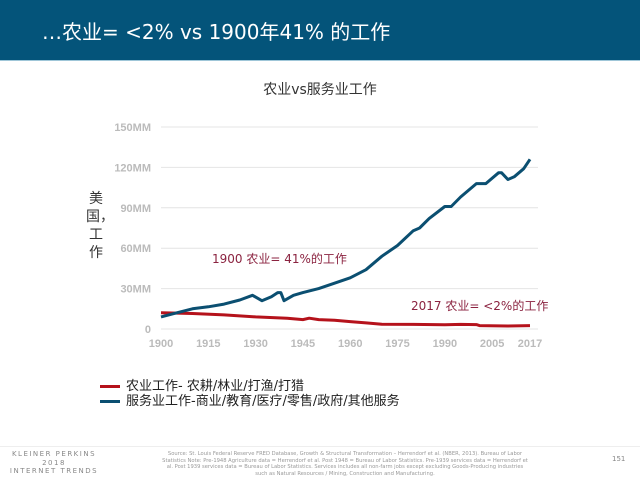 Image resolution: width=640 pixels, height=480 pixels. I want to click on footer-brand: KLEINER PERKINS 2018 INTERNET TRENDS, so click(54, 463).